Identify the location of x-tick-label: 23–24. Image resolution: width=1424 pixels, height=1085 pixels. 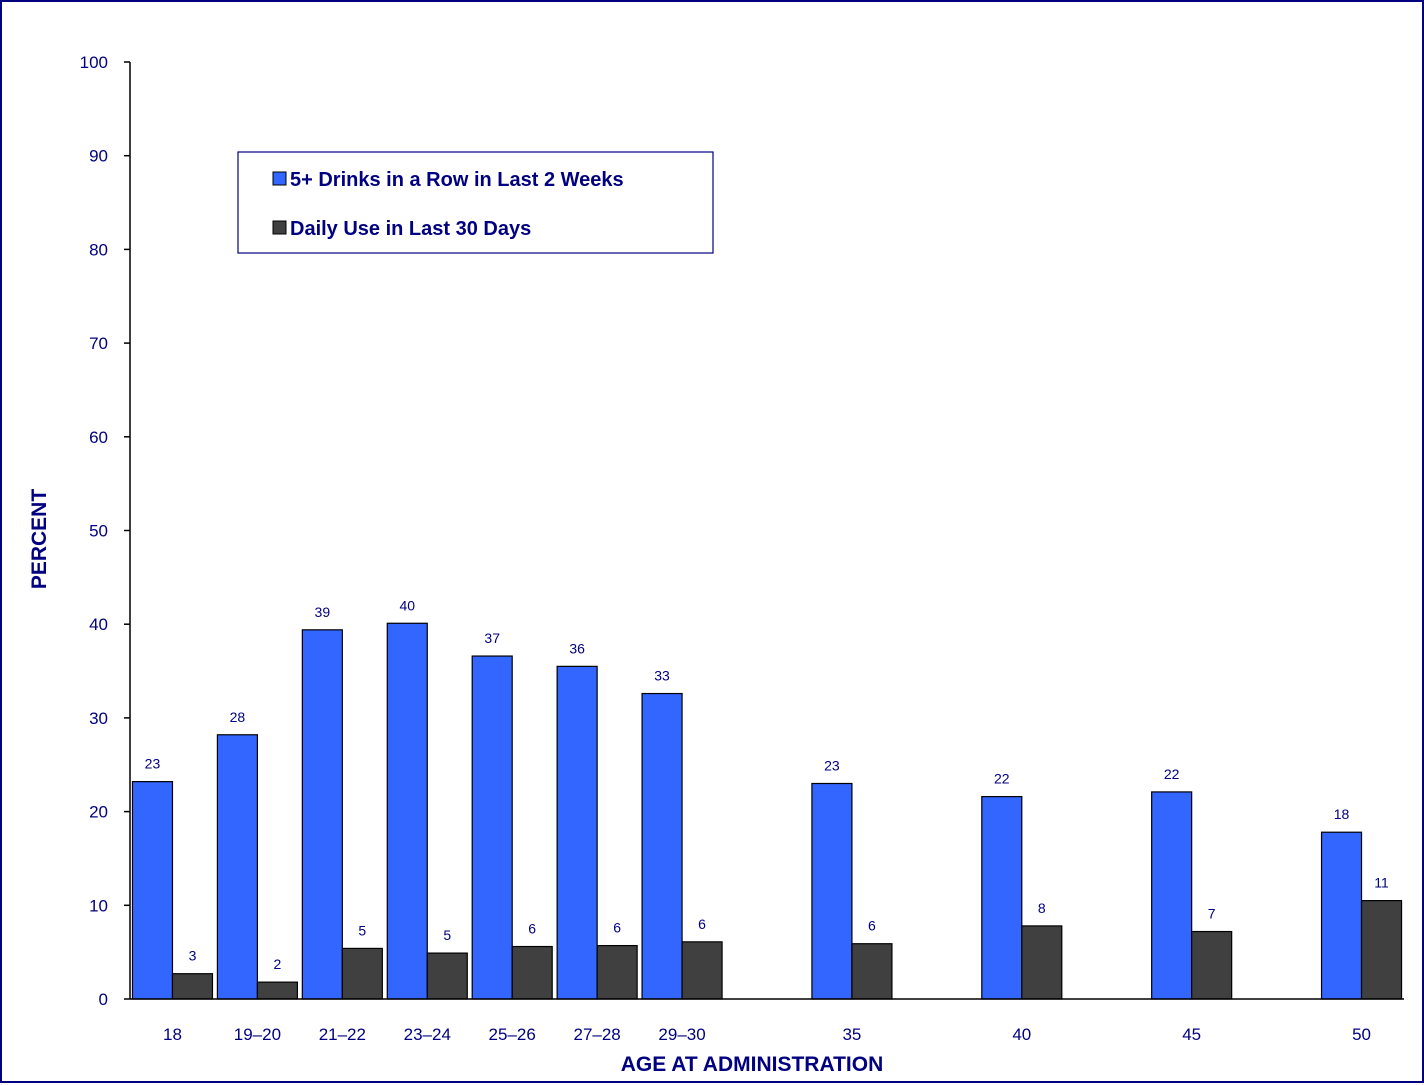
(427, 1034).